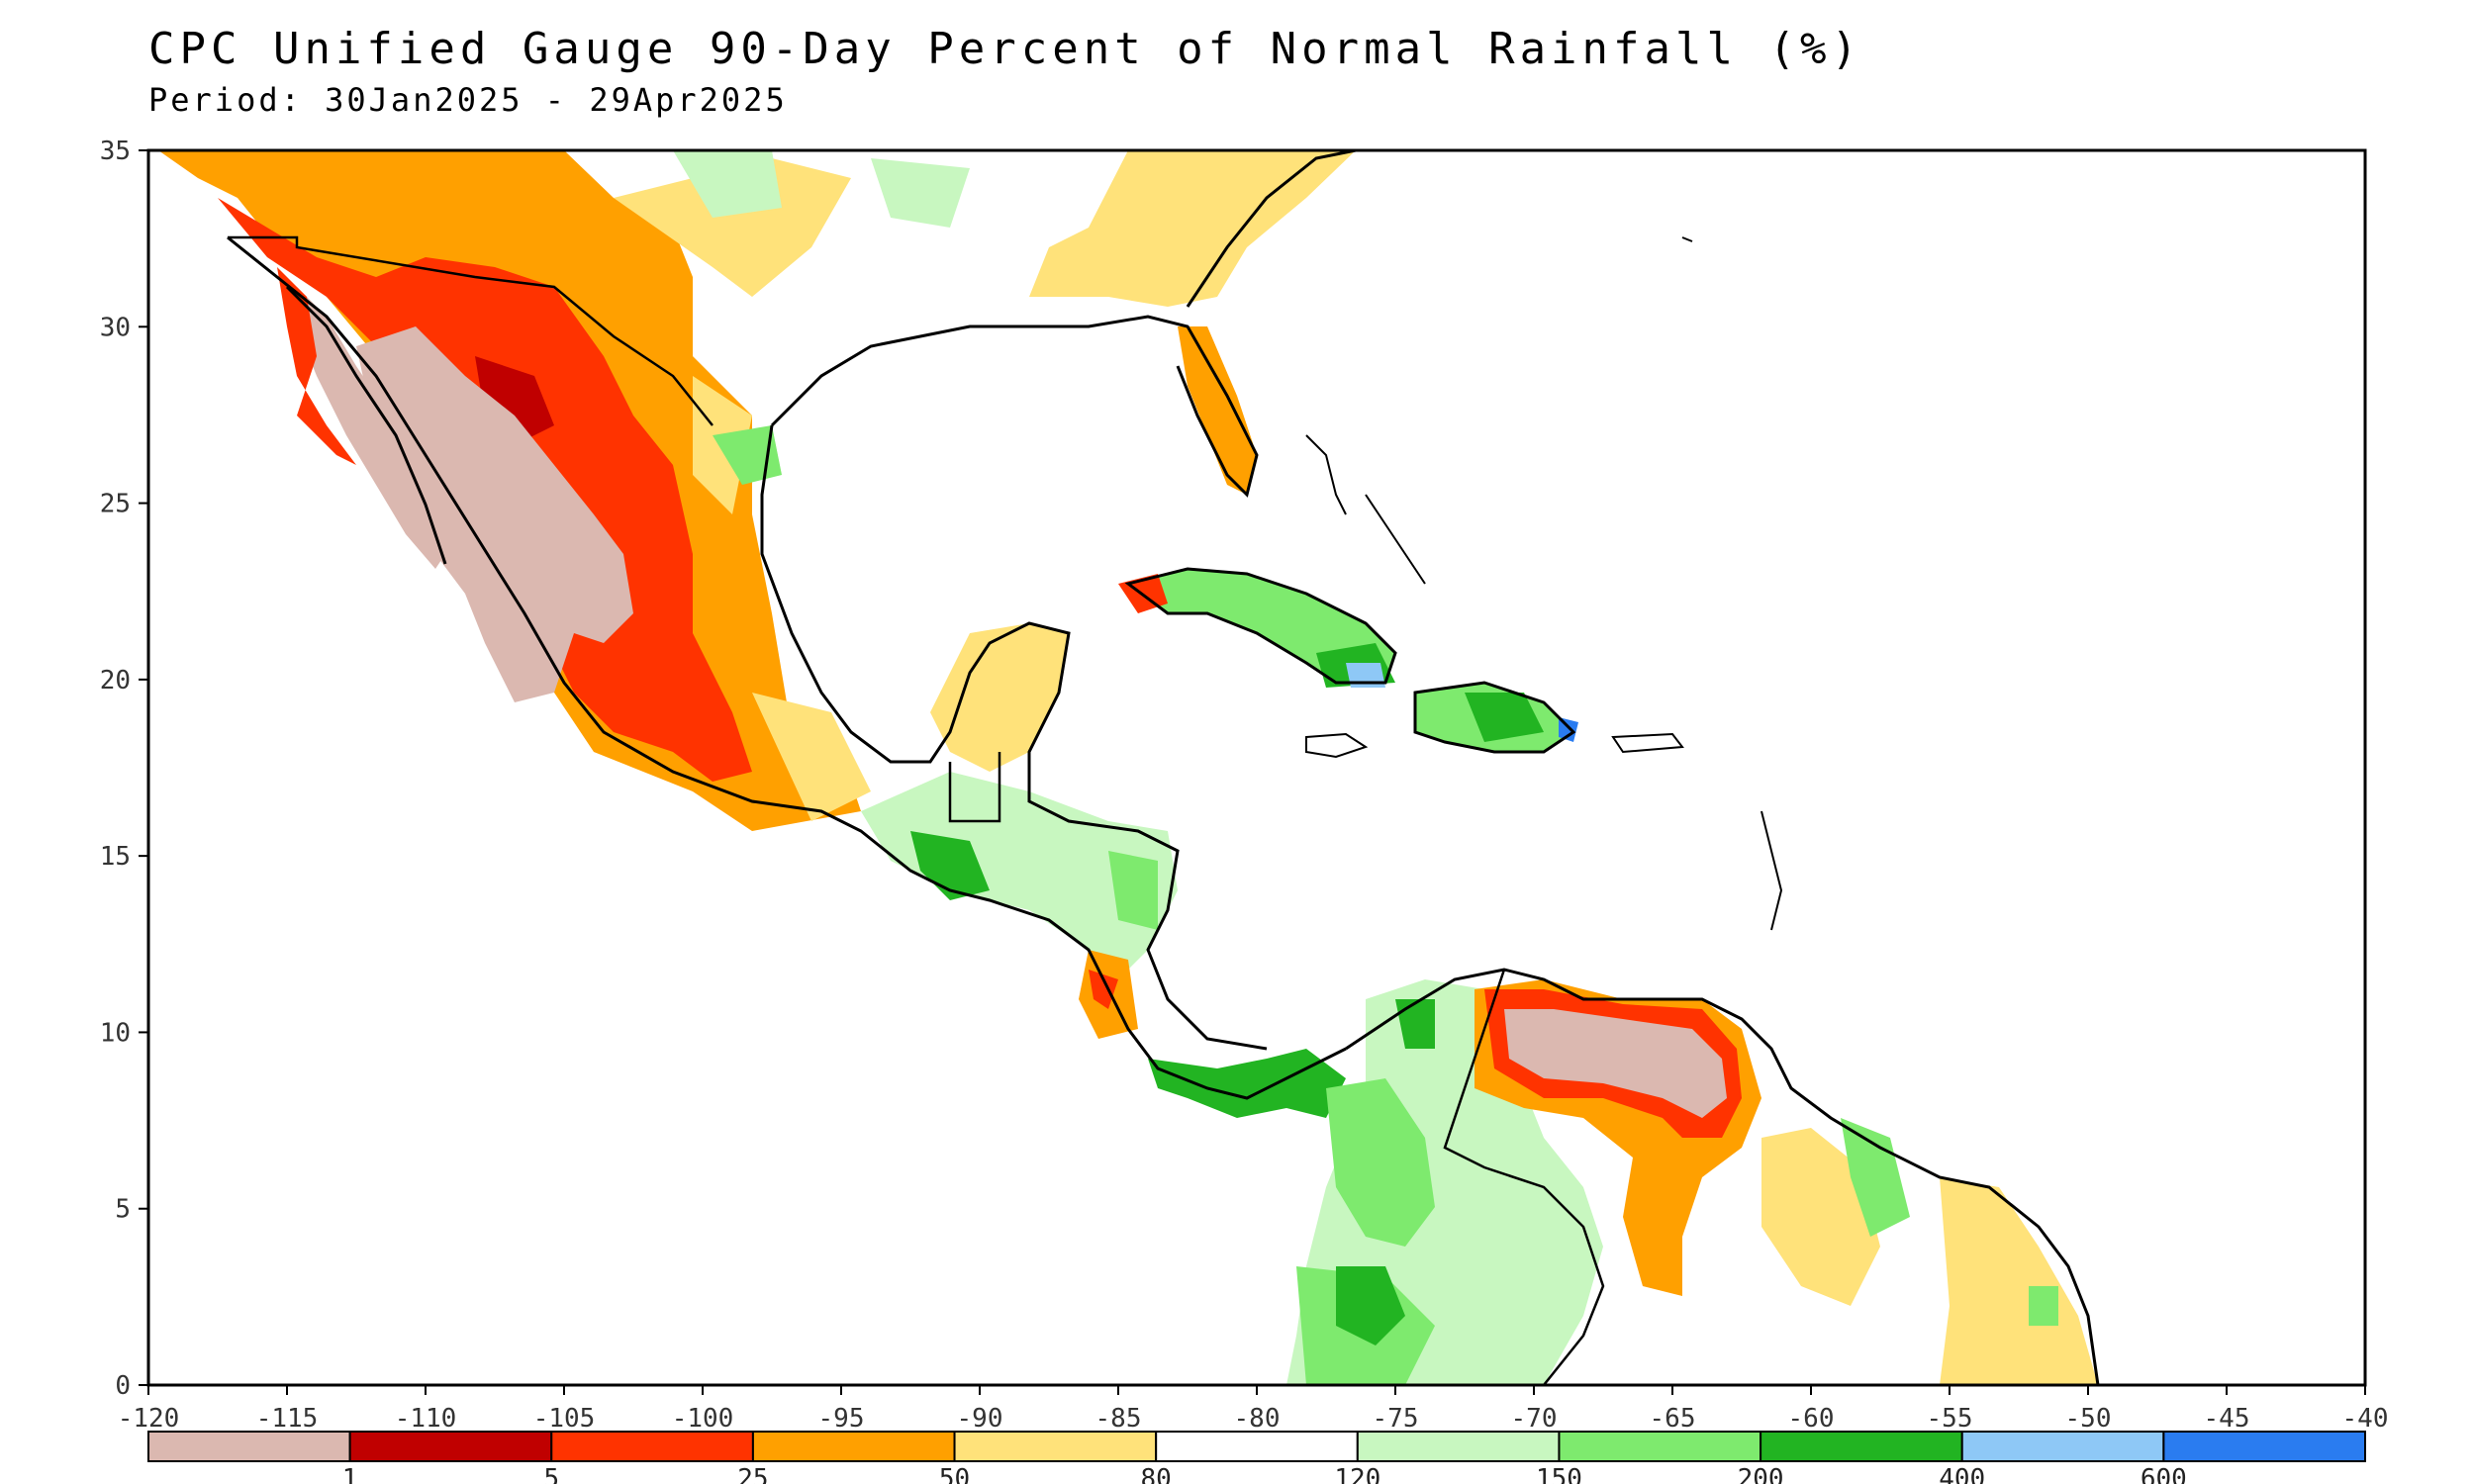 The image size is (2474, 1484). What do you see at coordinates (1950, 1419) in the screenshot?
I see `lon-tick-label: -55` at bounding box center [1950, 1419].